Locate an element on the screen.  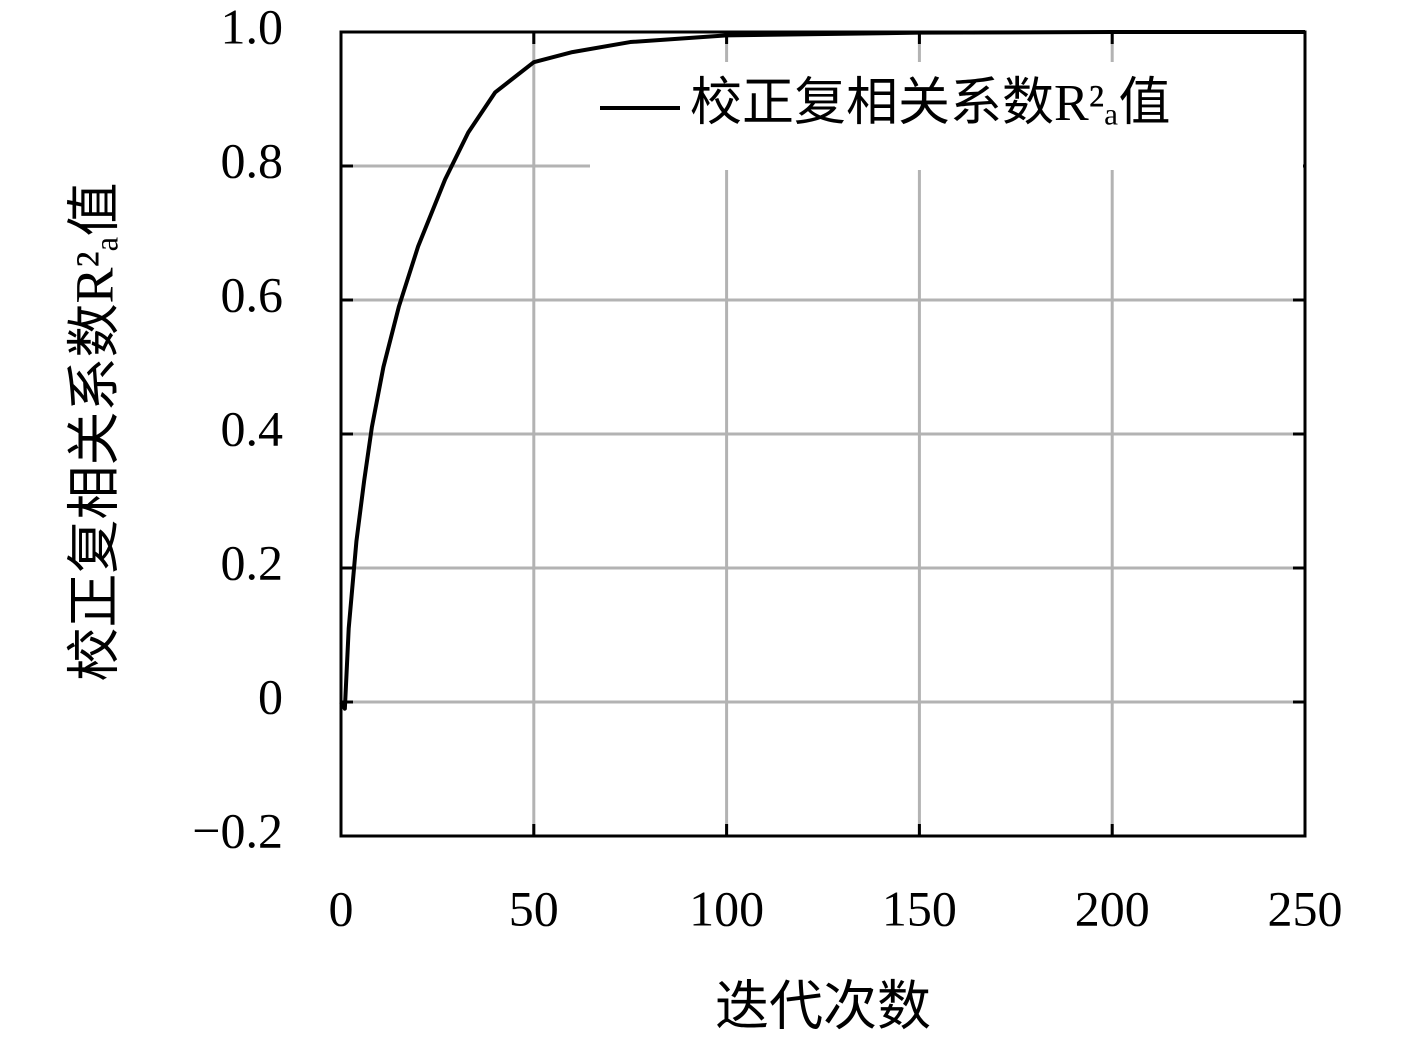
y-axis-label: 校正复相关系数R²ₐ值 is located at coordinates (94, 432).